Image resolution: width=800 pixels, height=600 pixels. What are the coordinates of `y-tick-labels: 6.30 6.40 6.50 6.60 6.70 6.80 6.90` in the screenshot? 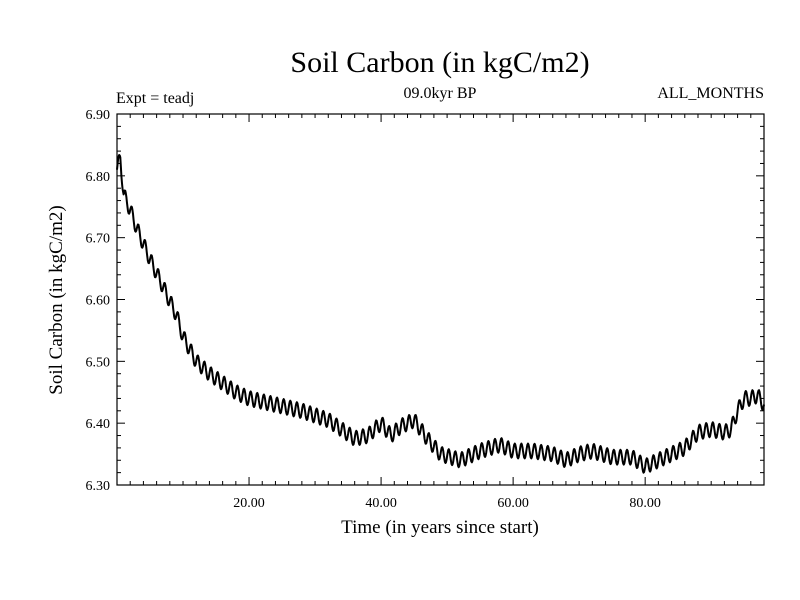 It's located at (98, 301).